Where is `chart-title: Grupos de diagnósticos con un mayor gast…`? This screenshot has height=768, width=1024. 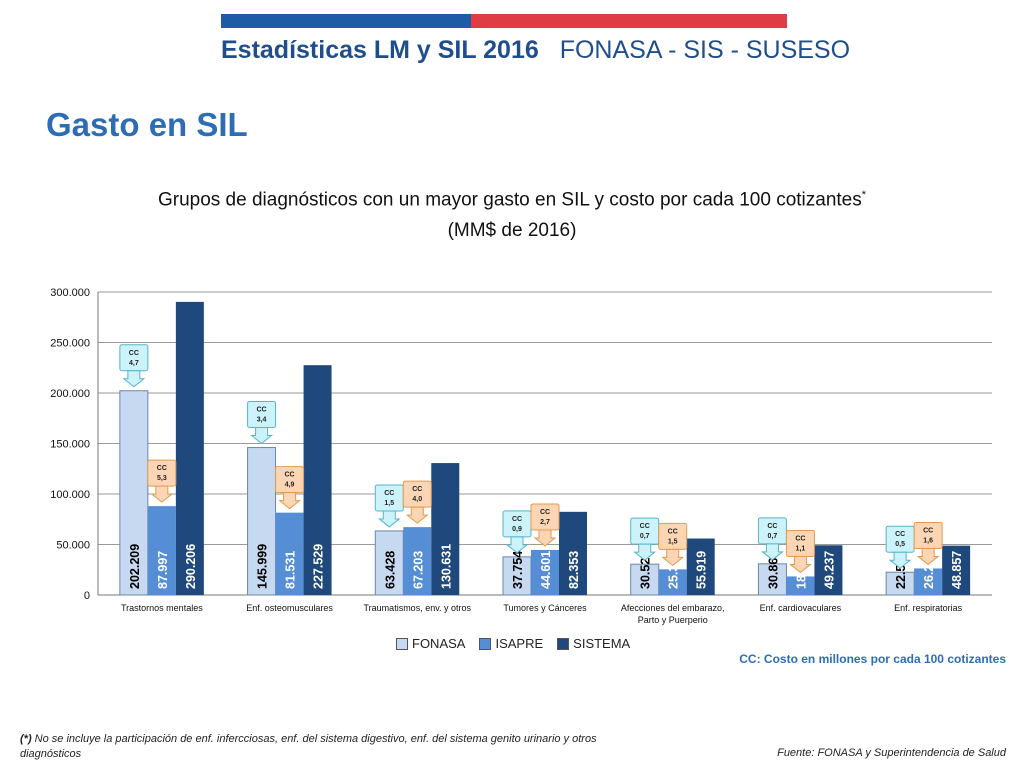 chart-title: Grupos de diagnósticos con un mayor gast… is located at coordinates (512, 213).